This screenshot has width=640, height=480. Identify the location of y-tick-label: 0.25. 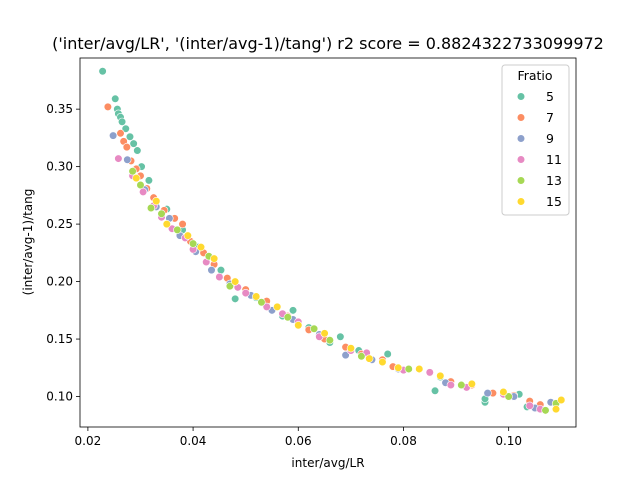
(59, 224).